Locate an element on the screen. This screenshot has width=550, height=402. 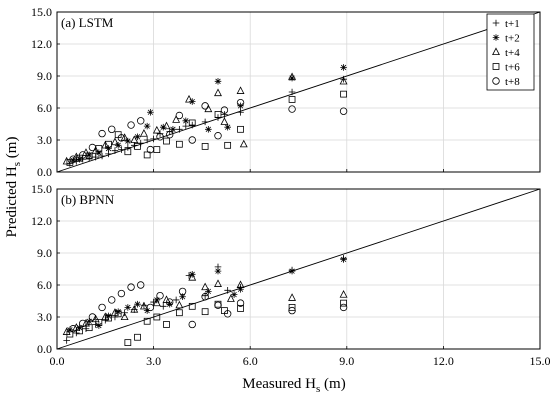
x-tick-label: 6.0 is located at coordinates (250, 361).